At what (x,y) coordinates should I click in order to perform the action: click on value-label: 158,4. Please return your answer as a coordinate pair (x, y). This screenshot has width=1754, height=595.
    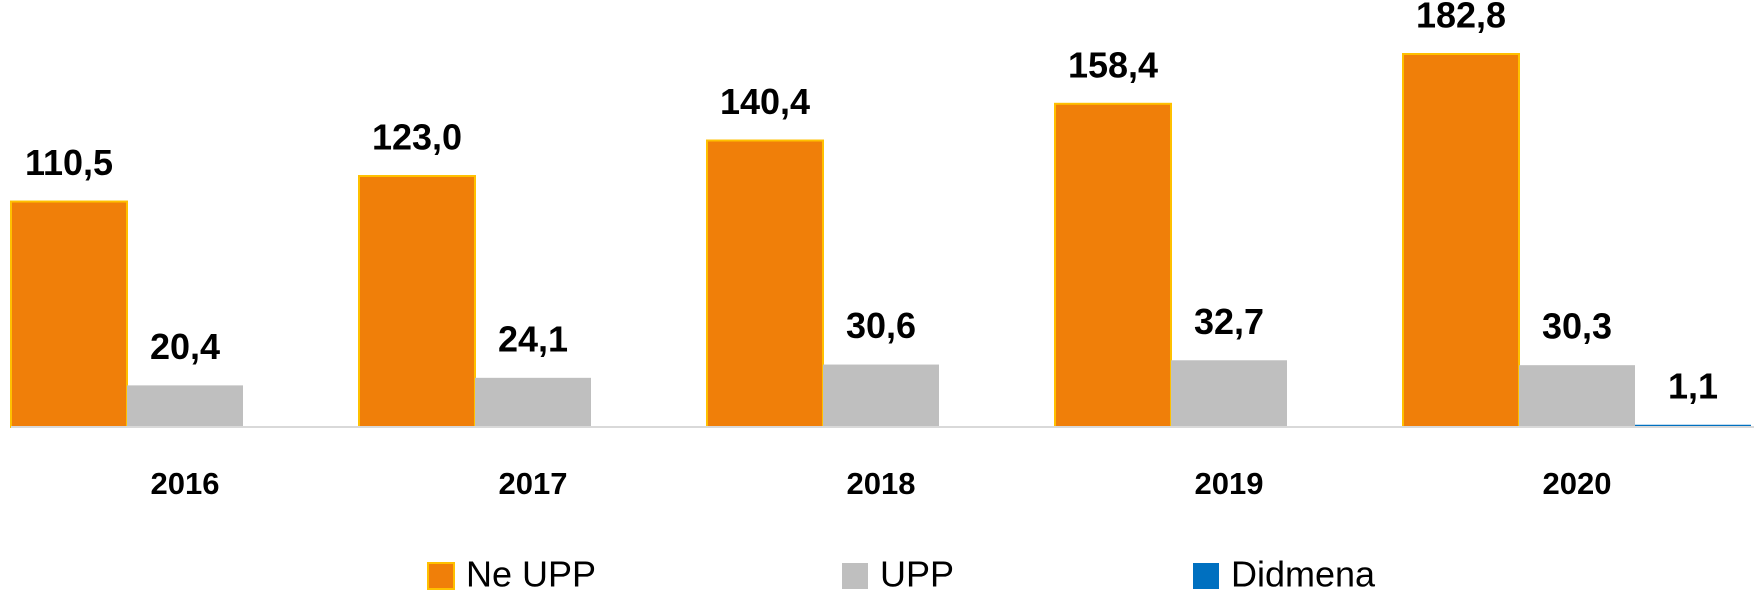
    Looking at the image, I should click on (1113, 64).